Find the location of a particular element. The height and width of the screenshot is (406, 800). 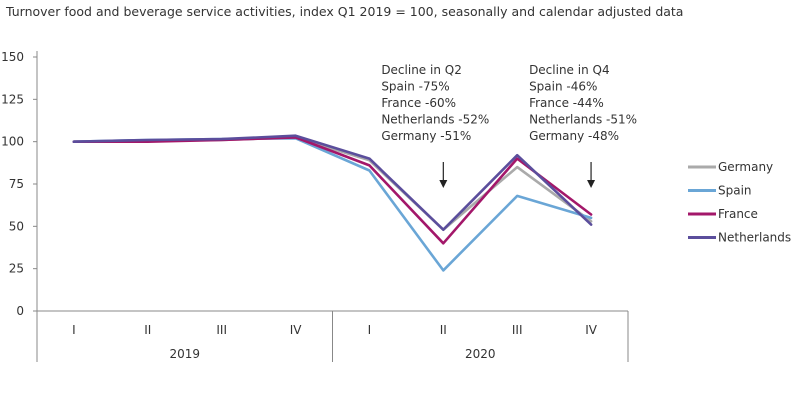

y-tick-label: 25 is located at coordinates (16, 269).